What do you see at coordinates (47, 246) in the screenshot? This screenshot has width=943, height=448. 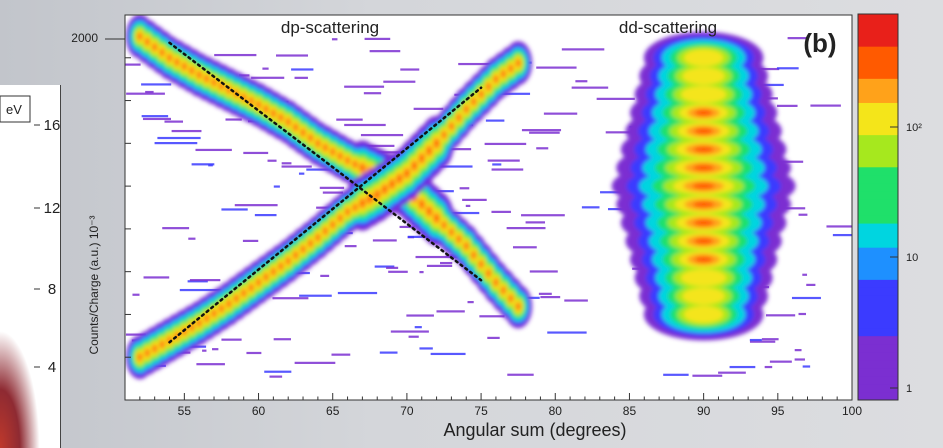 I see `left-panel-ticks: 16 12 8 4` at bounding box center [47, 246].